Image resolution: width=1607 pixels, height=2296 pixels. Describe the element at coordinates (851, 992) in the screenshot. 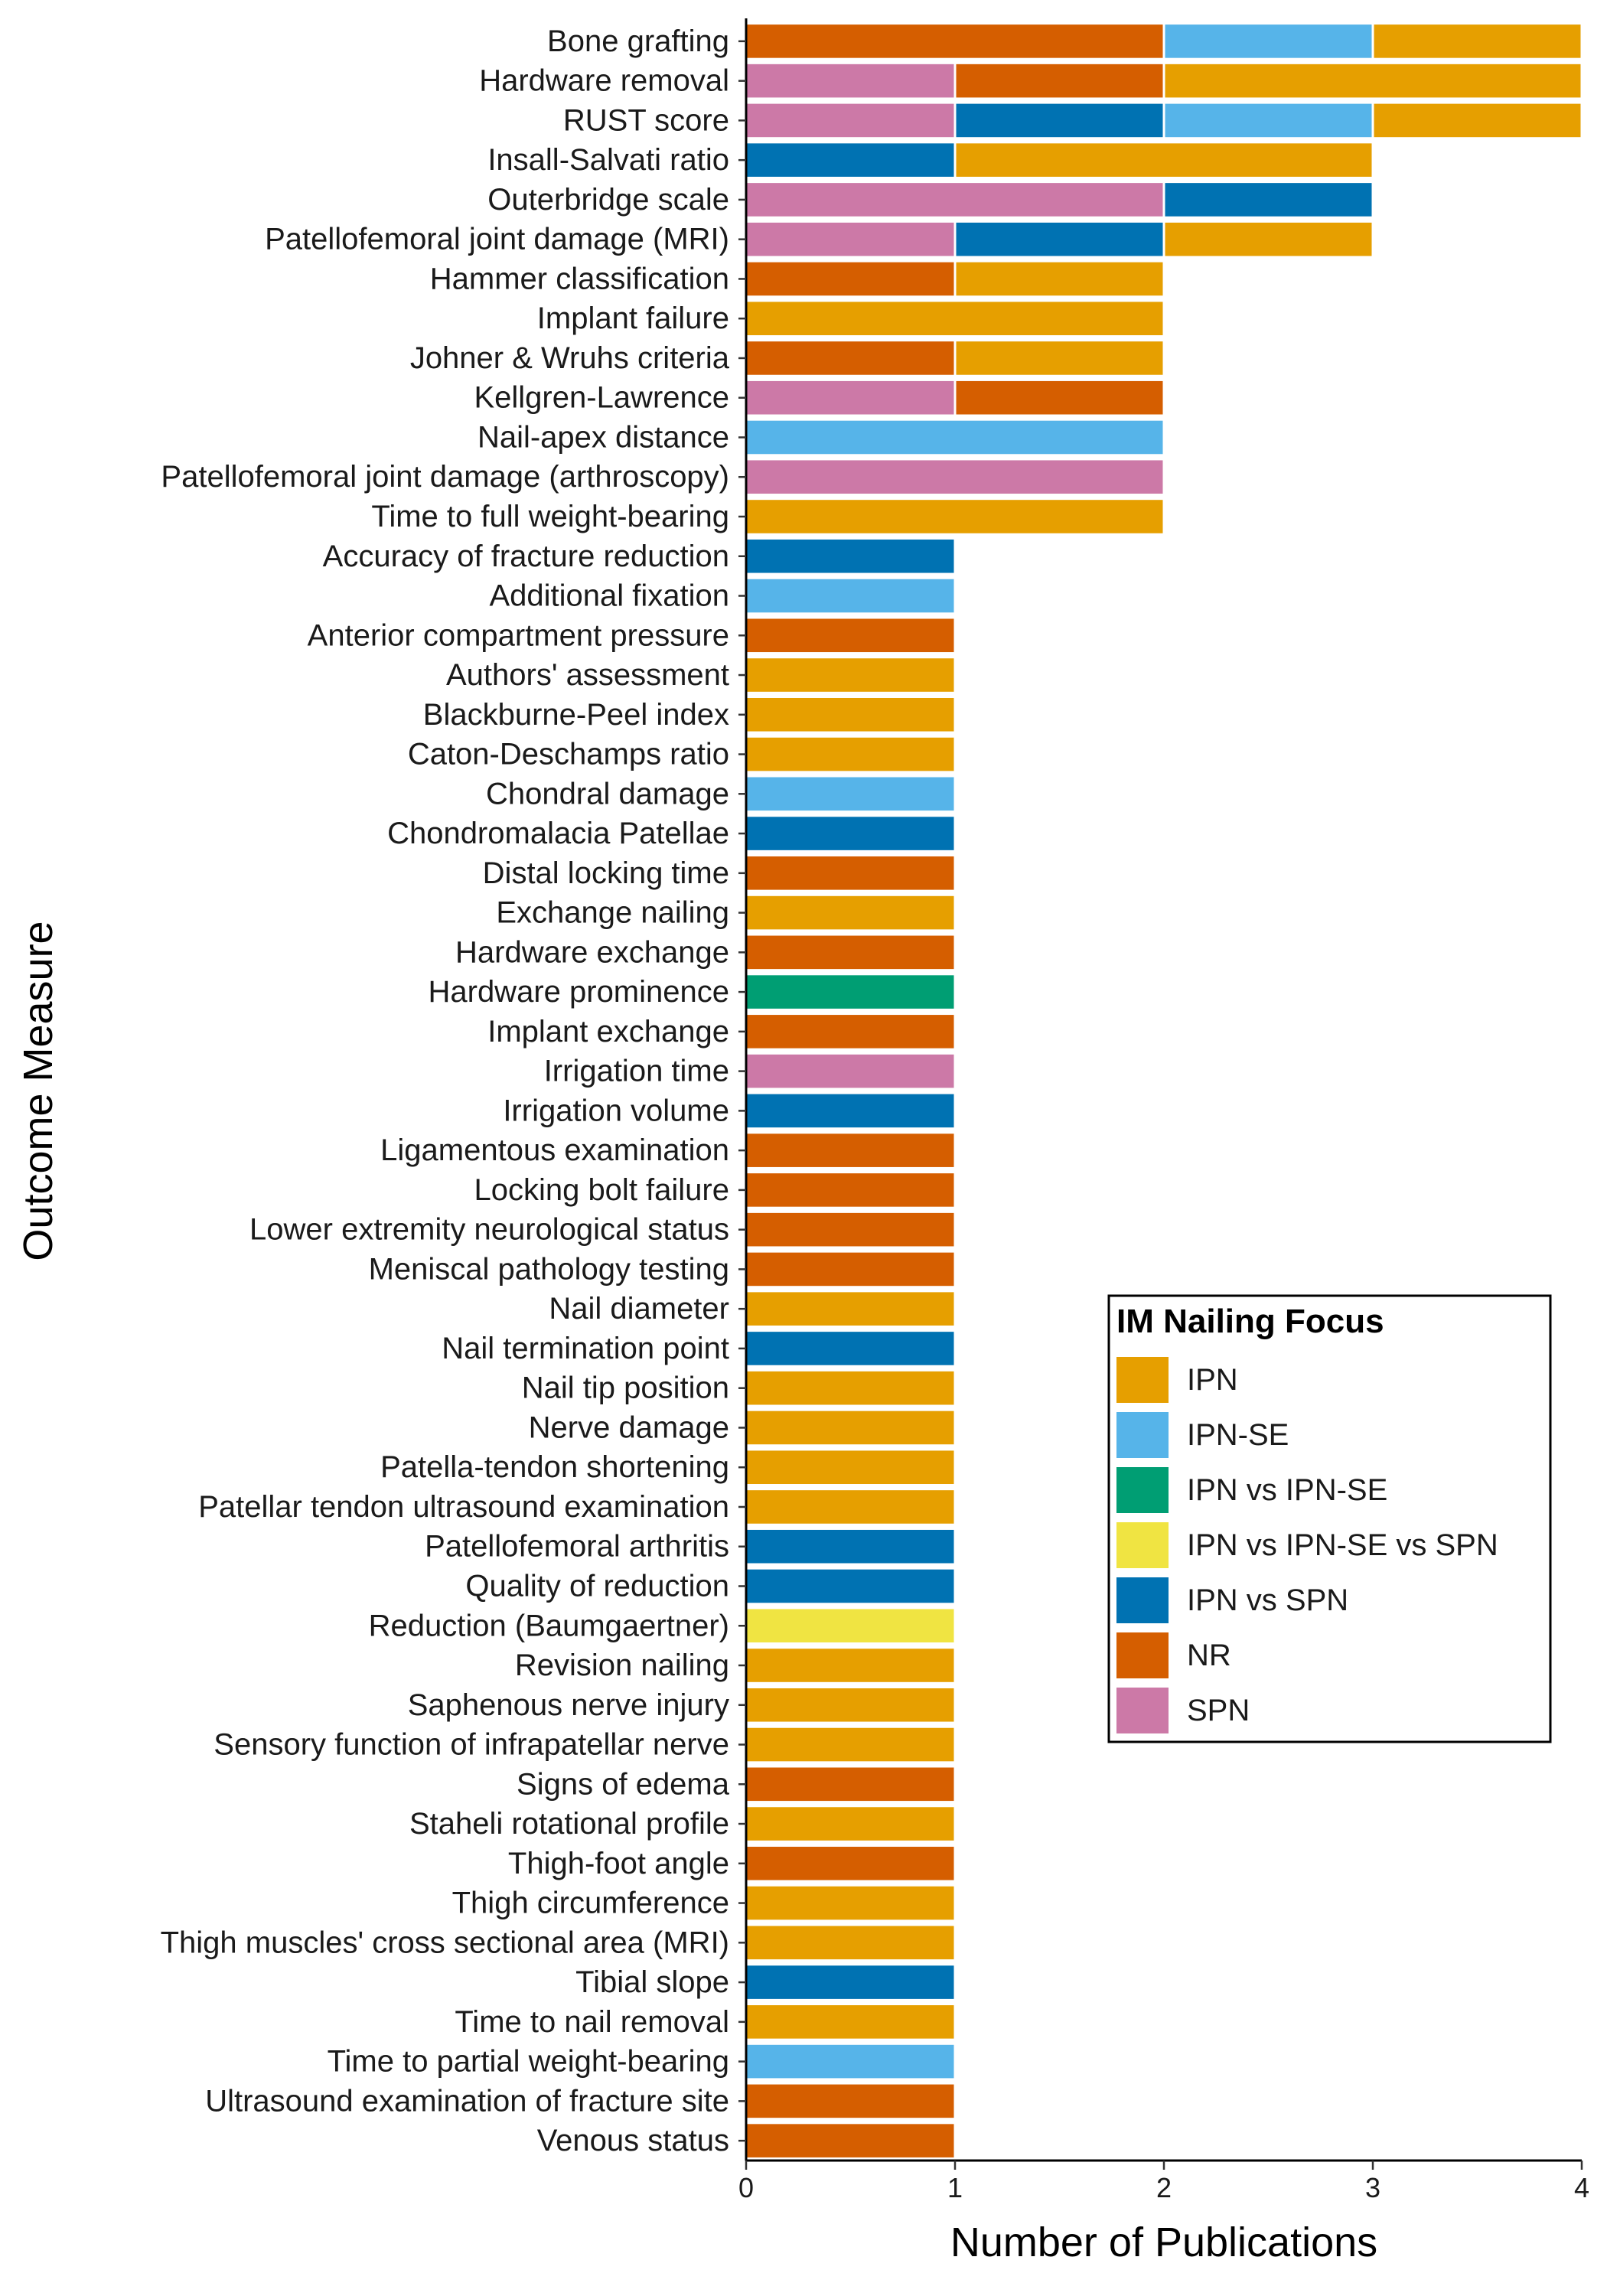

I see `bar-segment-ipn-vs-ipn-se` at that location.